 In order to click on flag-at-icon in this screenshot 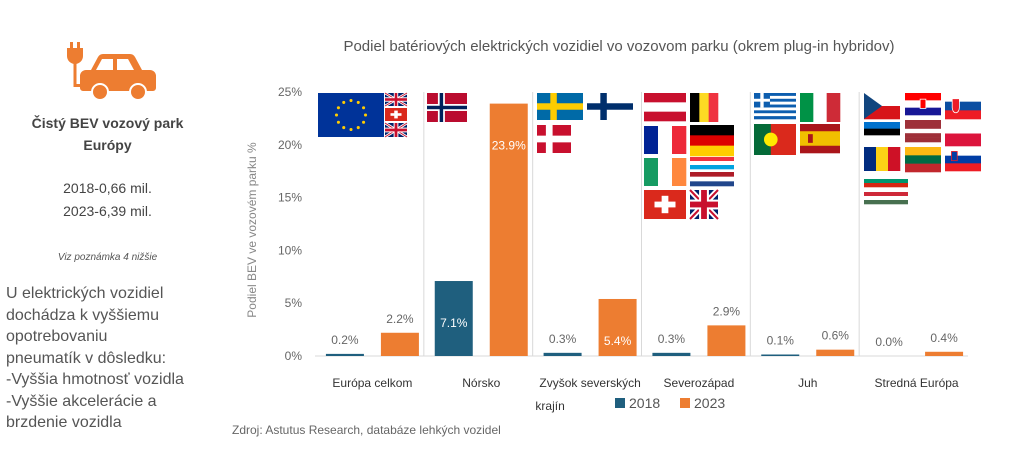, I will do `click(665, 107)`.